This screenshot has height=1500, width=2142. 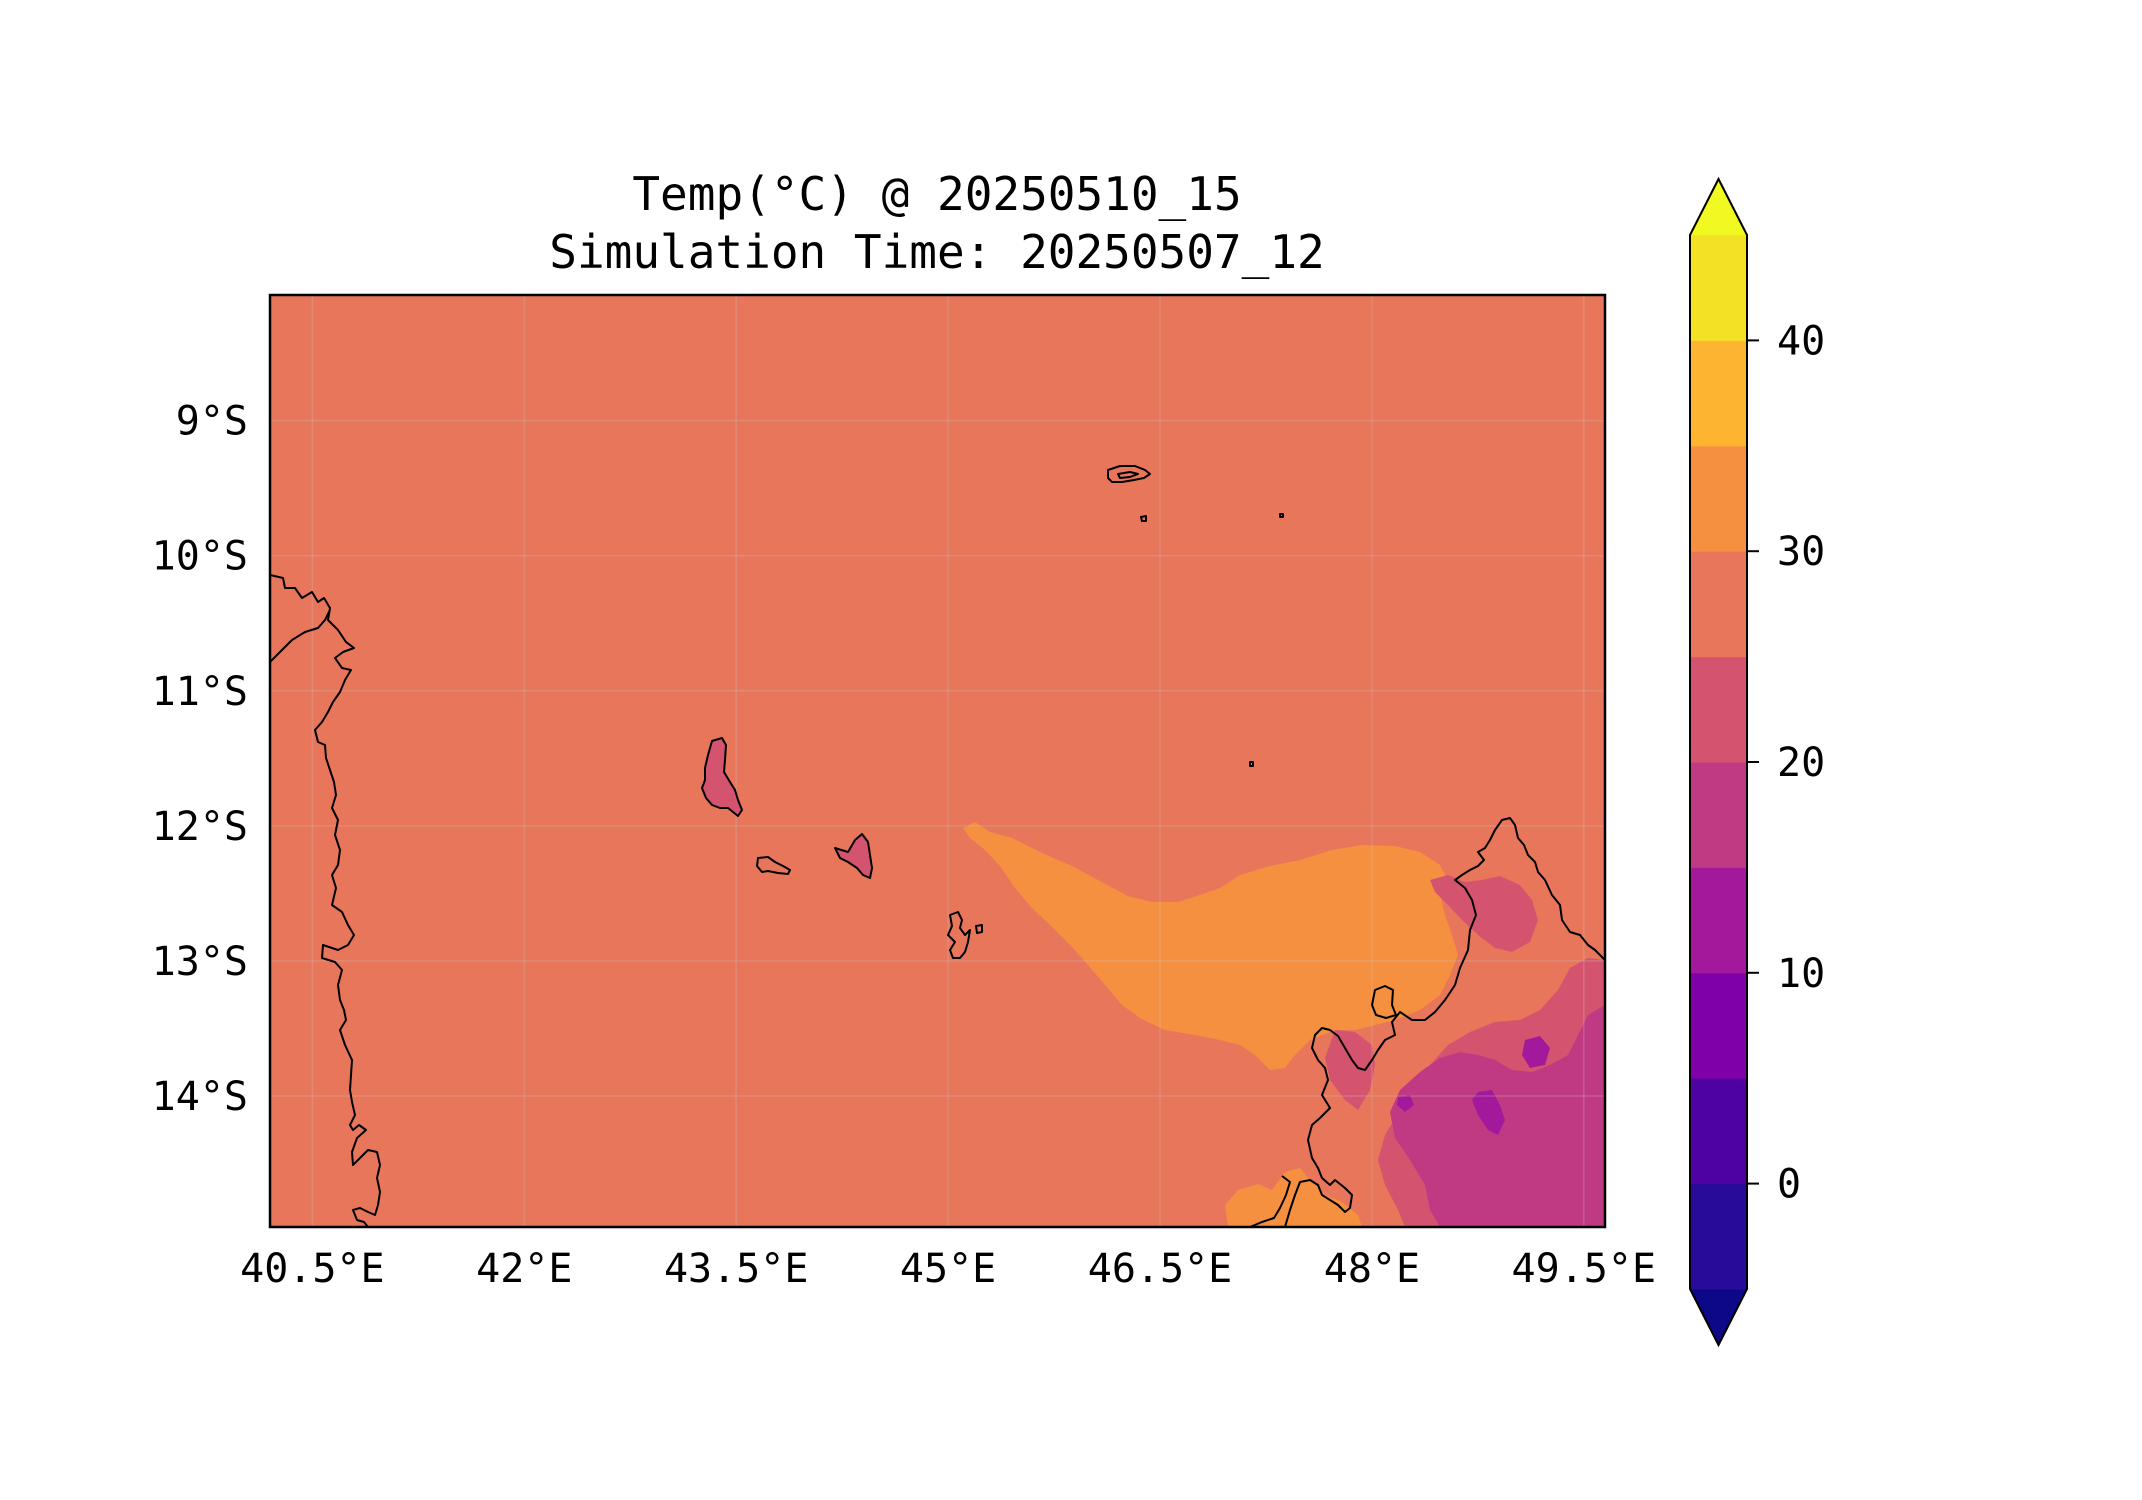 I want to click on lon-tick-label: 49.5°E, so click(x=1584, y=1269).